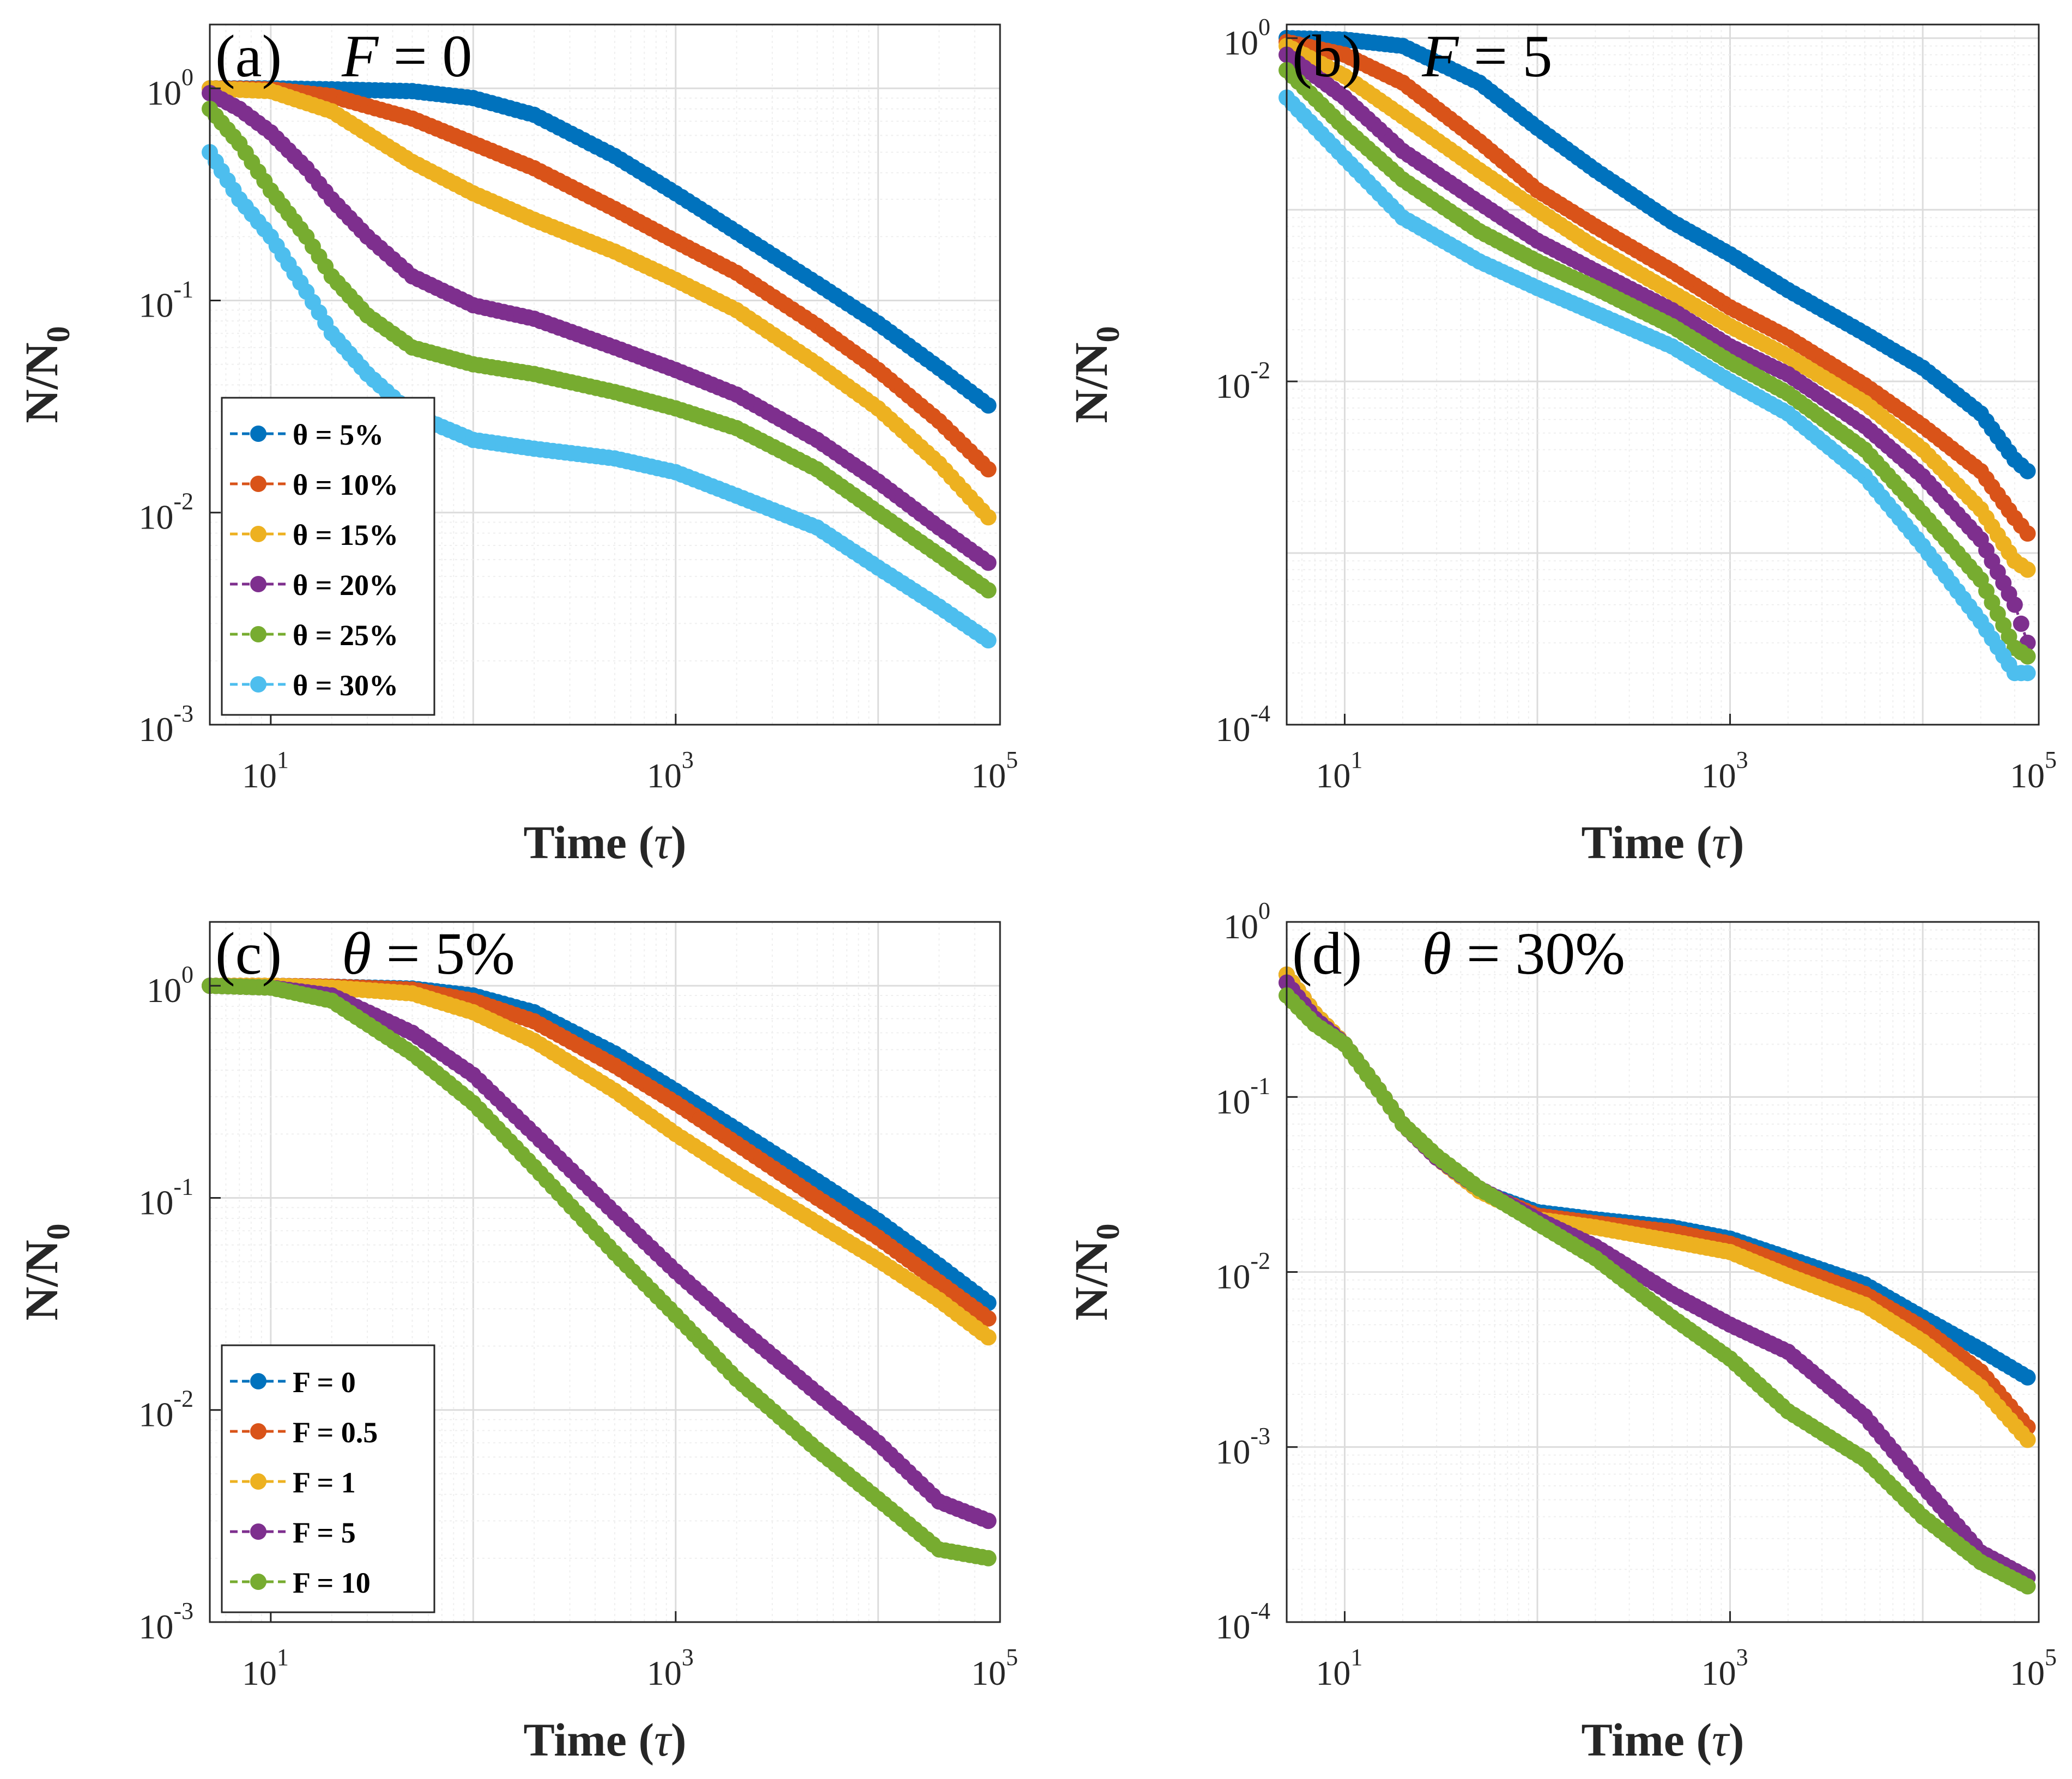  What do you see at coordinates (314, 685) in the screenshot?
I see `legend-item: θ = 30%` at bounding box center [314, 685].